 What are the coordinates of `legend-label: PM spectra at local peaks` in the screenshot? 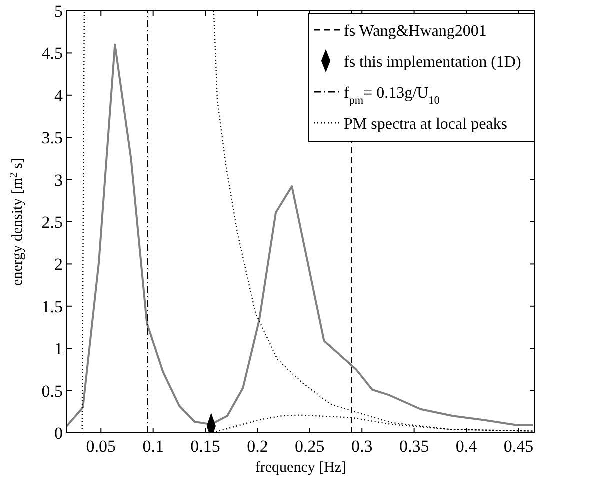 It's located at (426, 124).